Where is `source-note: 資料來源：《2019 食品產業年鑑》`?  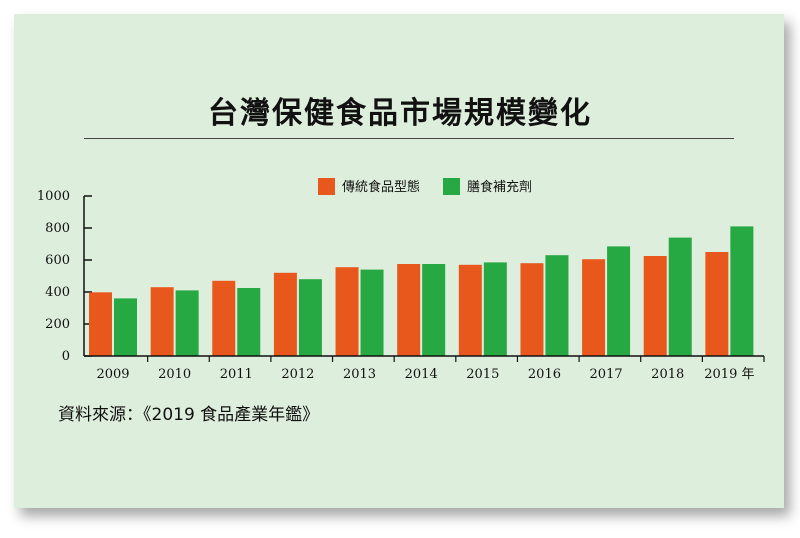
source-note: 資料來源：《2019 食品產業年鑑》 is located at coordinates (189, 415).